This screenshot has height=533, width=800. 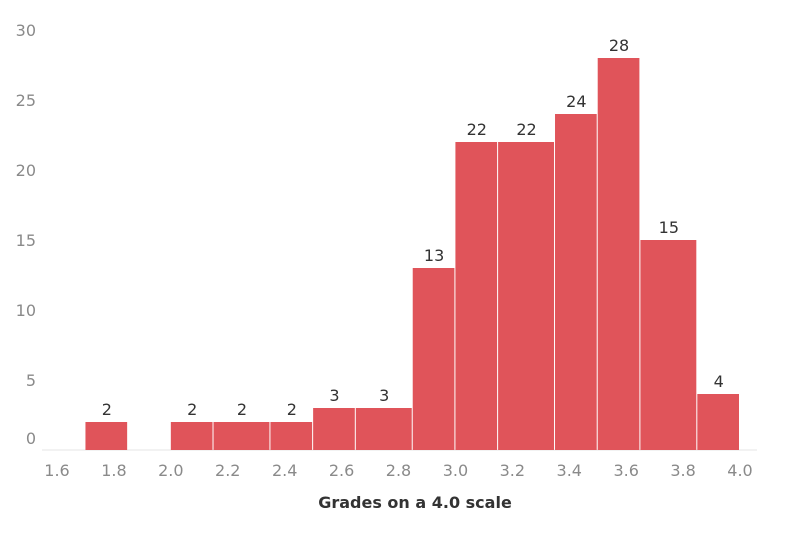 I want to click on y-tick-label: 0, so click(x=31, y=438).